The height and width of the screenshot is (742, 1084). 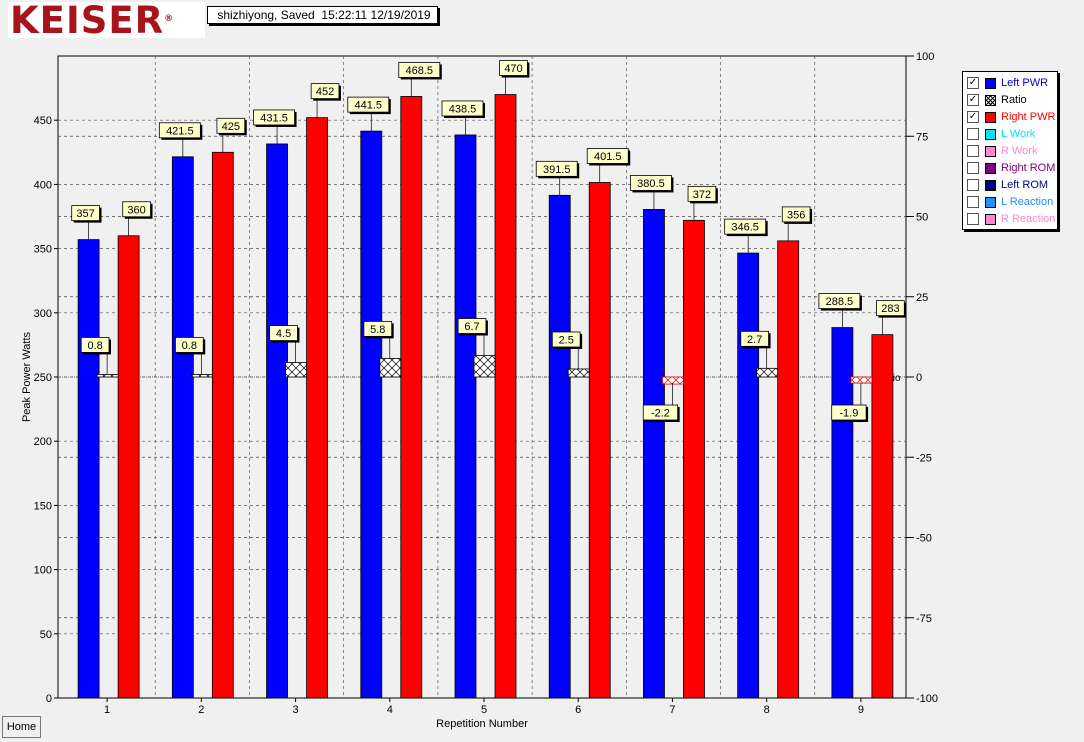 I want to click on right-power-value-label: 360, so click(x=136, y=210).